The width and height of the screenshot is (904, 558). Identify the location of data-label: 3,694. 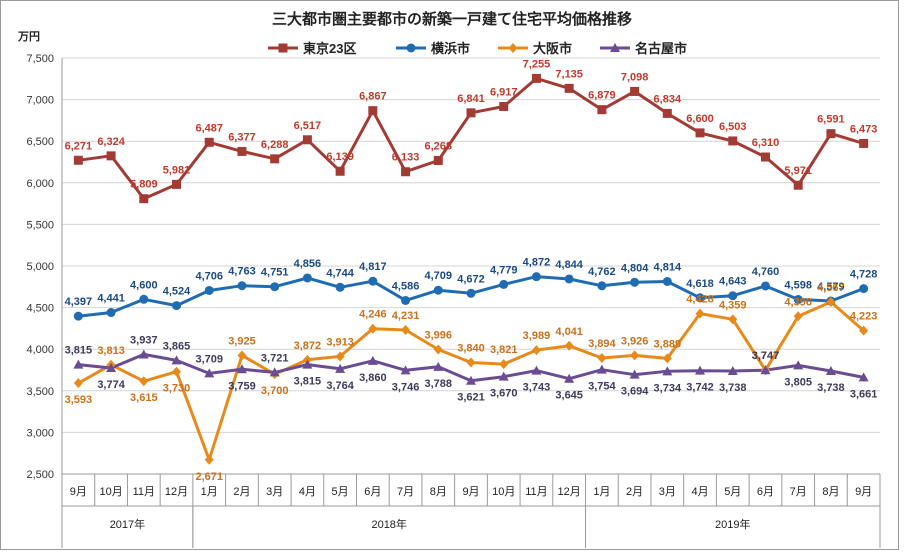
(635, 392).